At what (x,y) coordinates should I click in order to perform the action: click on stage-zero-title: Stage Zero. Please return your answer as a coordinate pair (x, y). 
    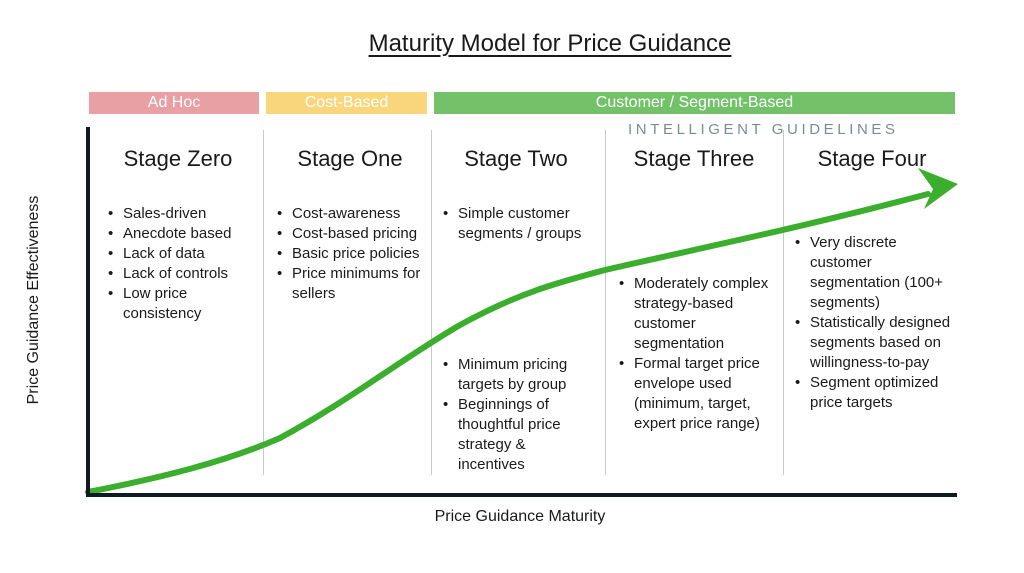
    Looking at the image, I should click on (178, 158).